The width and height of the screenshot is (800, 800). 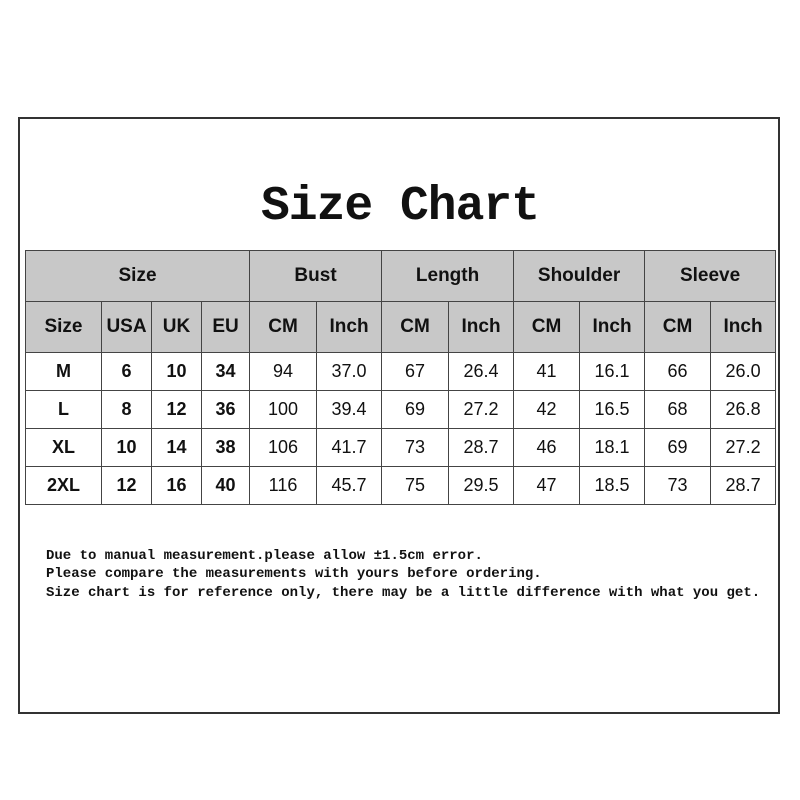 I want to click on table-cell: 41.7, so click(x=349, y=447).